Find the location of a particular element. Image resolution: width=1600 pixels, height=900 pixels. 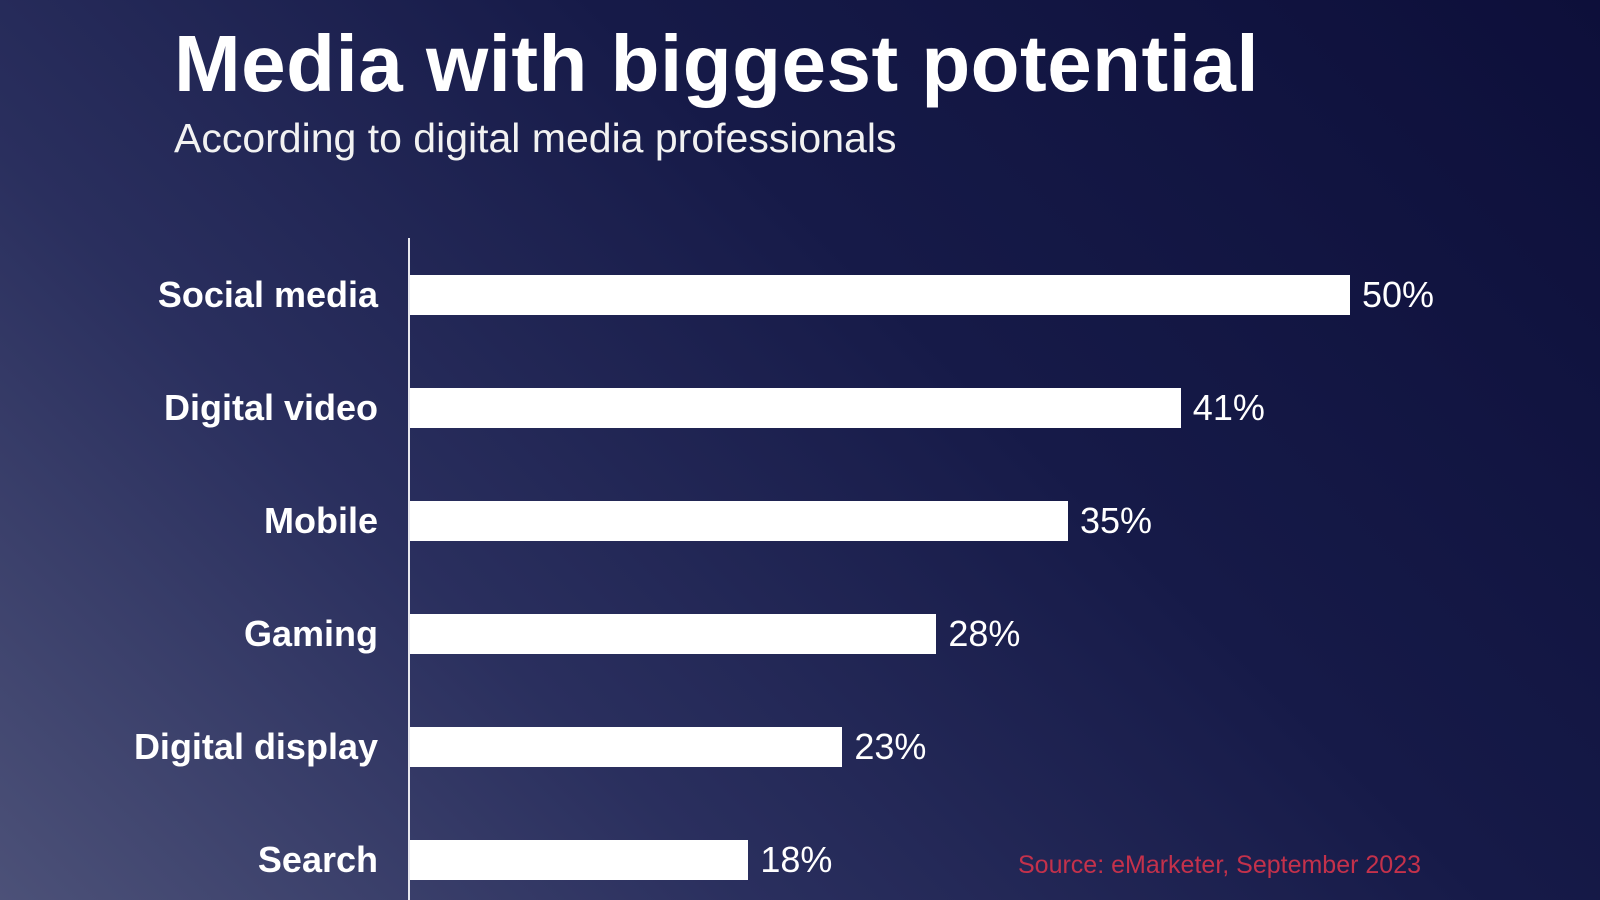

source-note: Source: eMarketer, September 2023 is located at coordinates (1220, 865).